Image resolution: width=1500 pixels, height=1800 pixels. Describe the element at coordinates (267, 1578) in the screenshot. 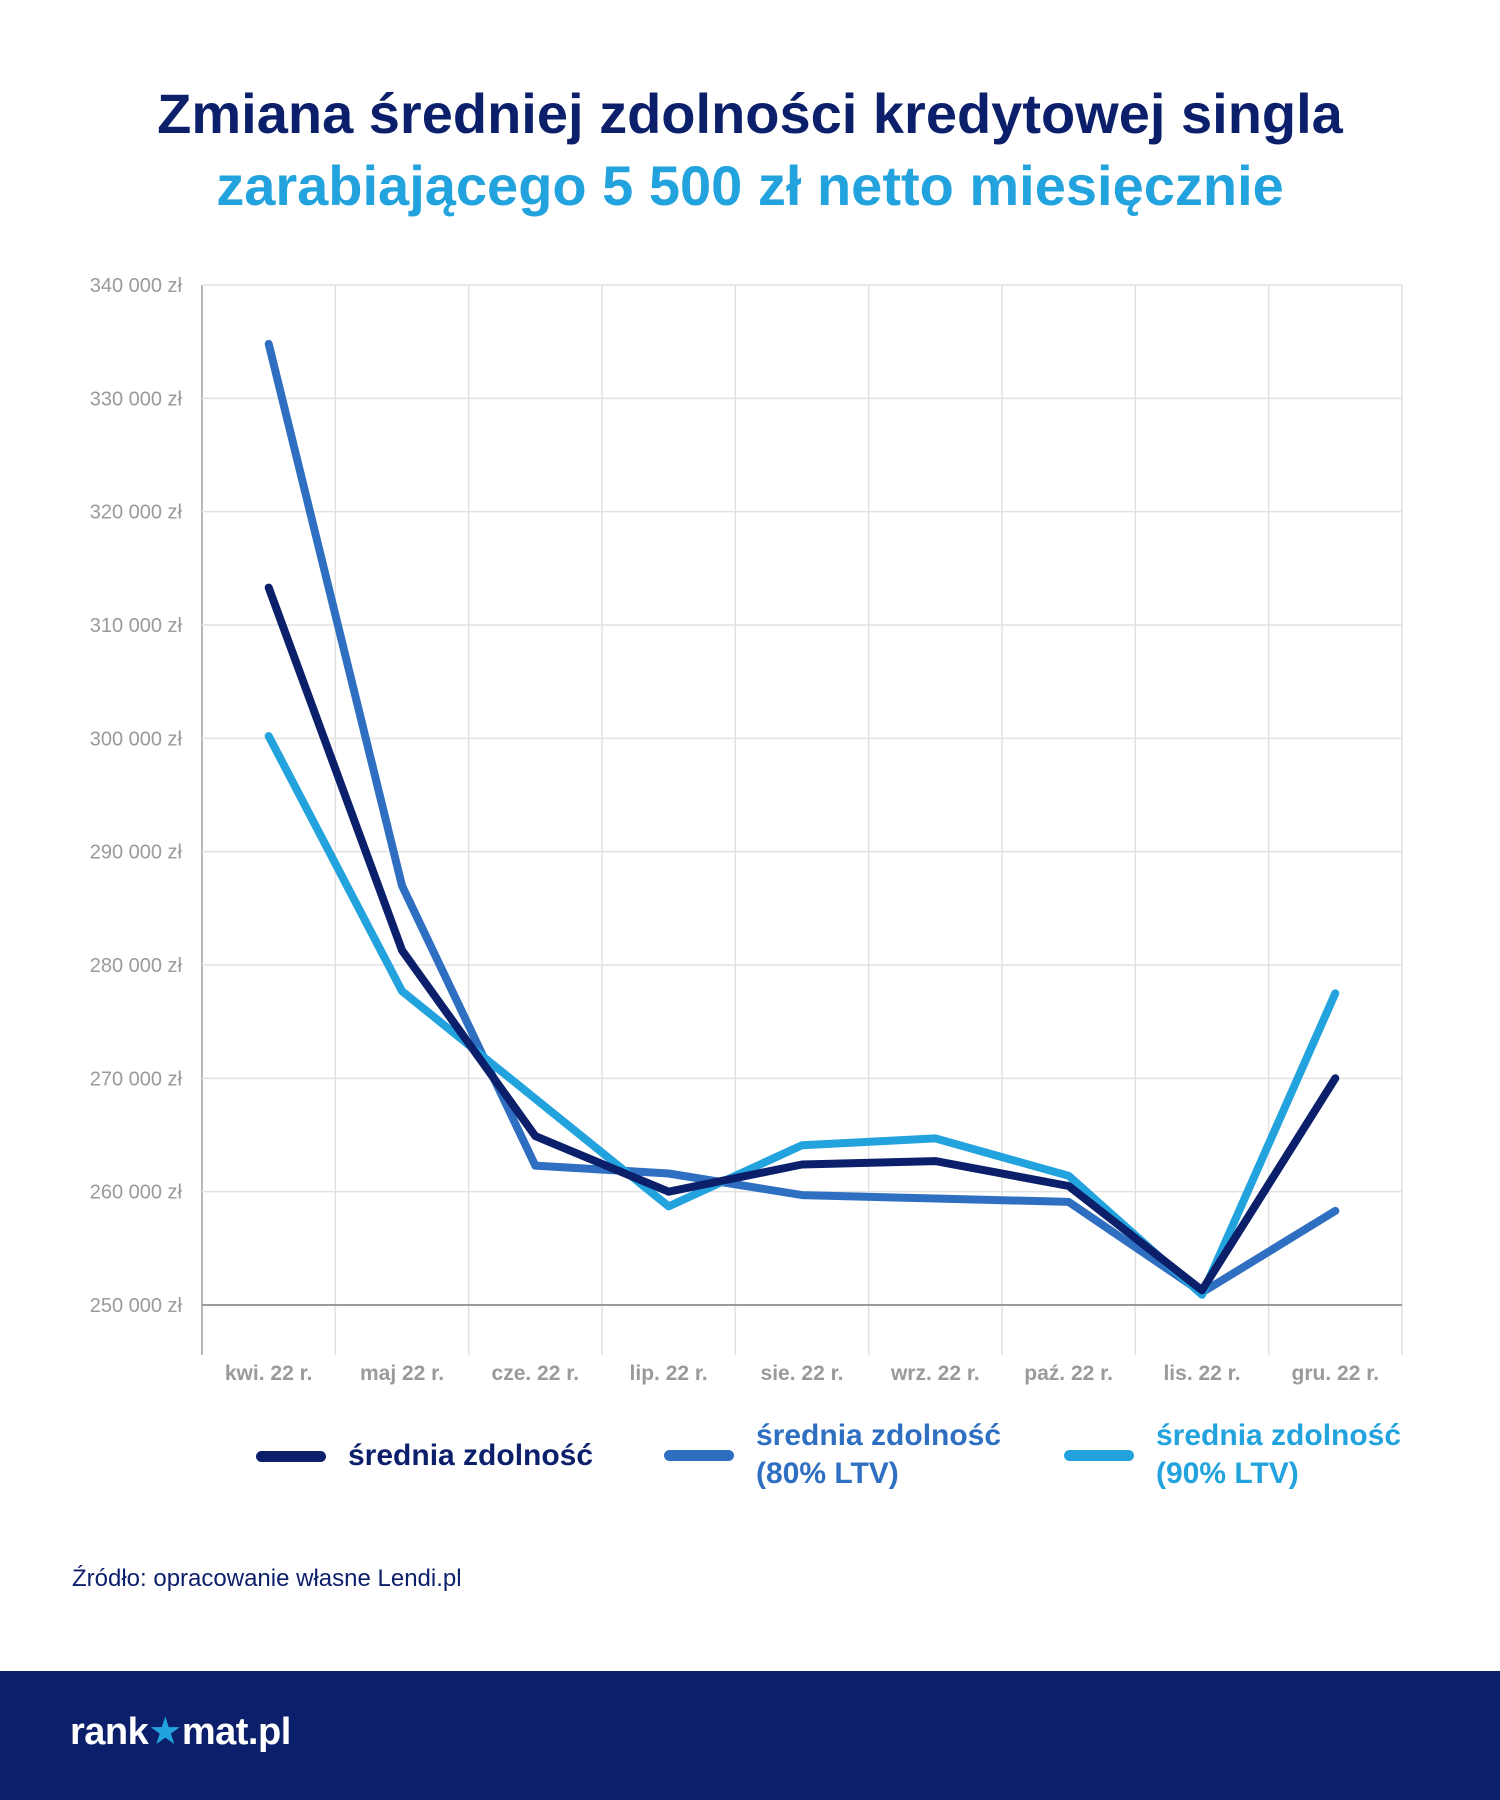

I see `source-note: Źródło: opracowanie własne Lendi.pl` at that location.